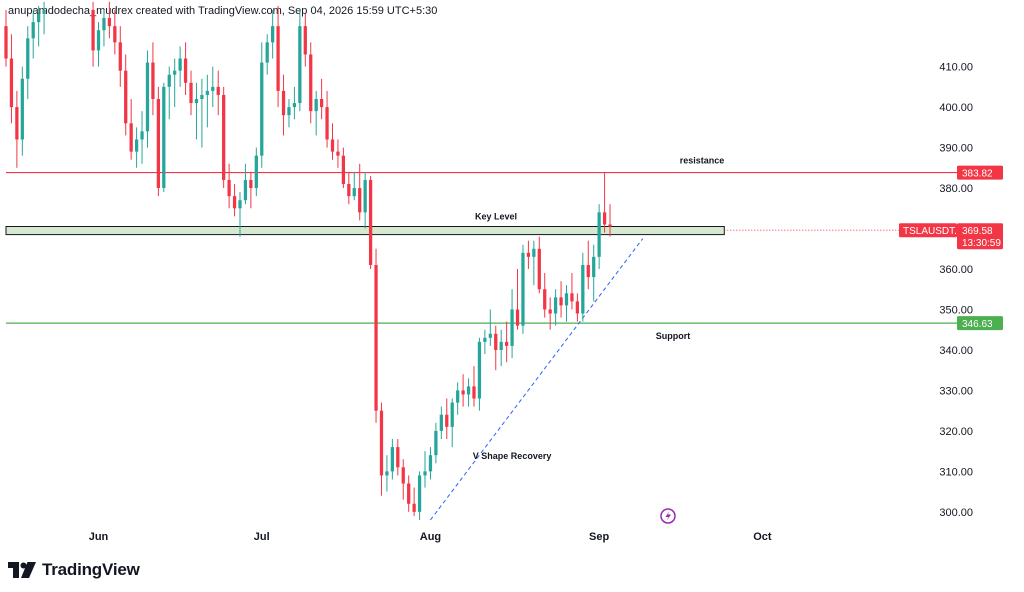  I want to click on event-icon, so click(668, 516).